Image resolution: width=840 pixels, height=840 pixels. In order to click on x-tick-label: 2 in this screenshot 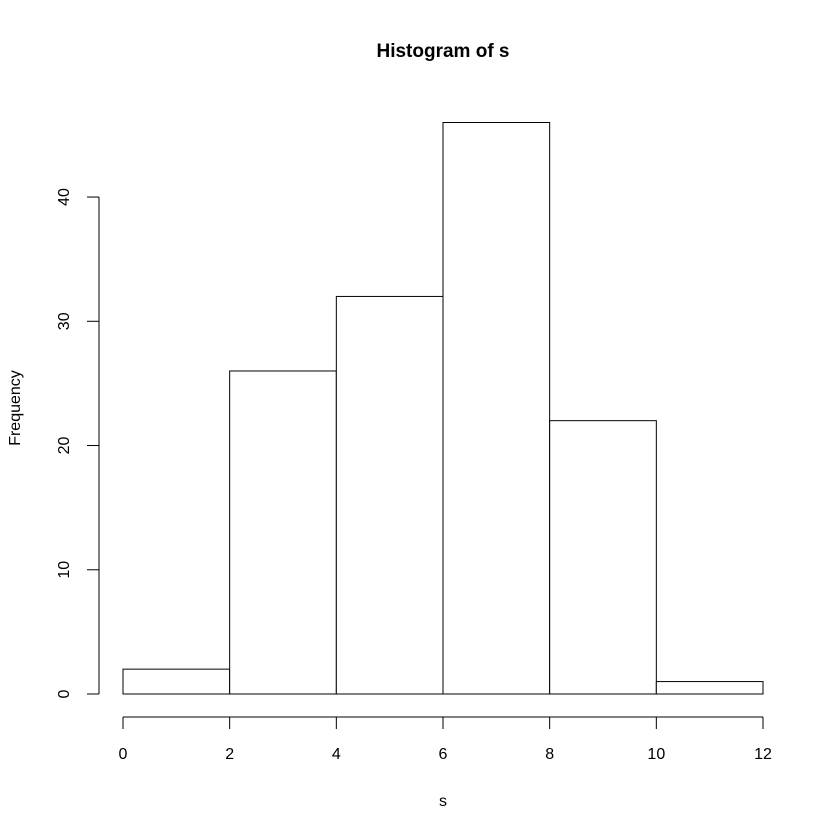, I will do `click(229, 754)`.